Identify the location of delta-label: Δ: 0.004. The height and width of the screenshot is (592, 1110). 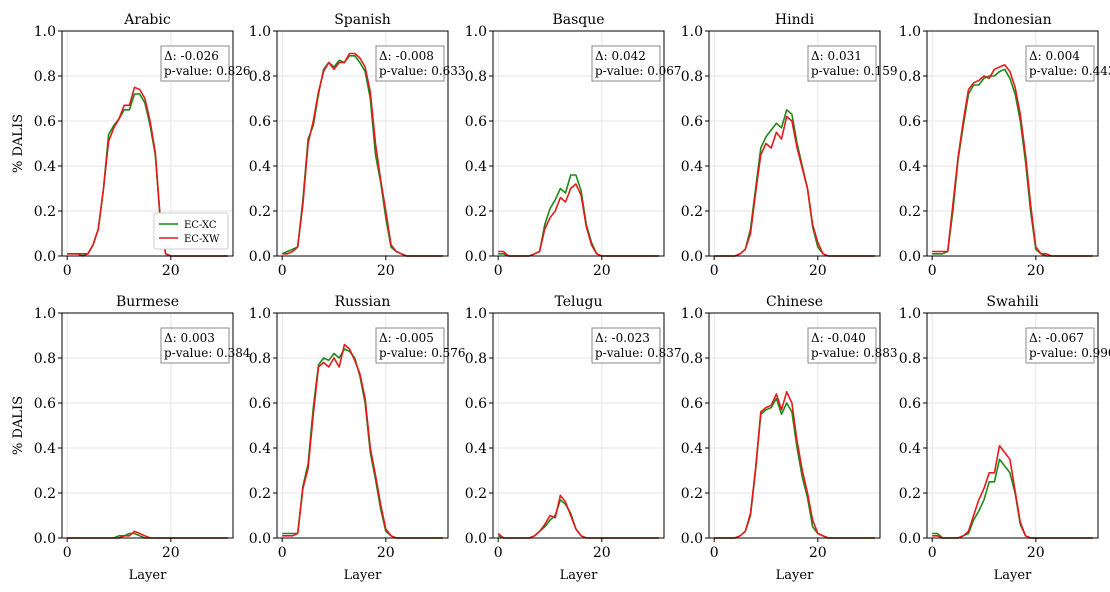
(1054, 56).